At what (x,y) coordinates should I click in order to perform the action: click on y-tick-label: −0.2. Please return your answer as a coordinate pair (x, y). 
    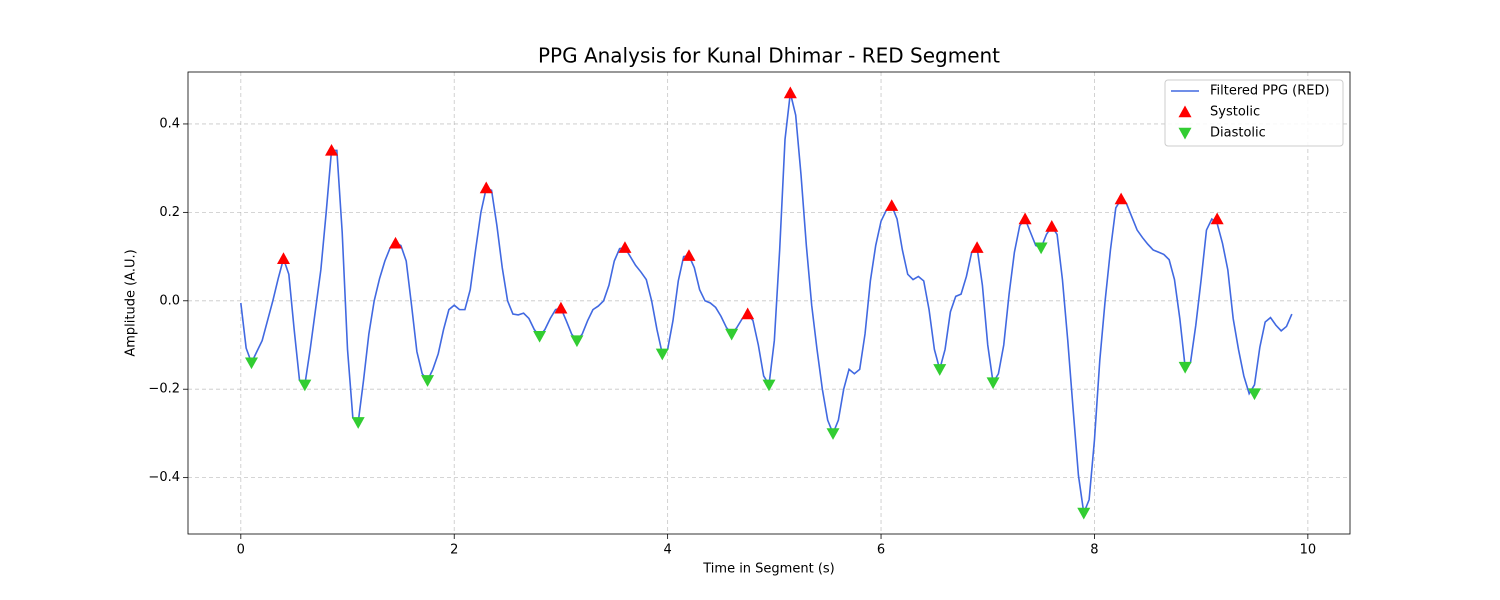
    Looking at the image, I should click on (164, 389).